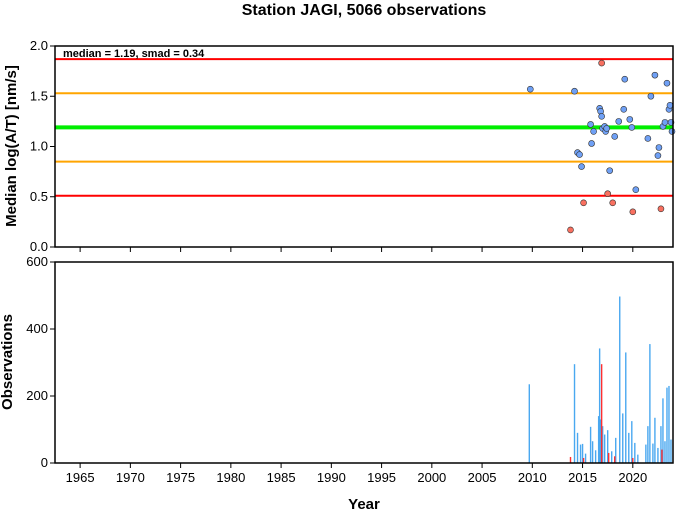 Image resolution: width=677 pixels, height=511 pixels. I want to click on x-tick-label: 1975, so click(180, 477).